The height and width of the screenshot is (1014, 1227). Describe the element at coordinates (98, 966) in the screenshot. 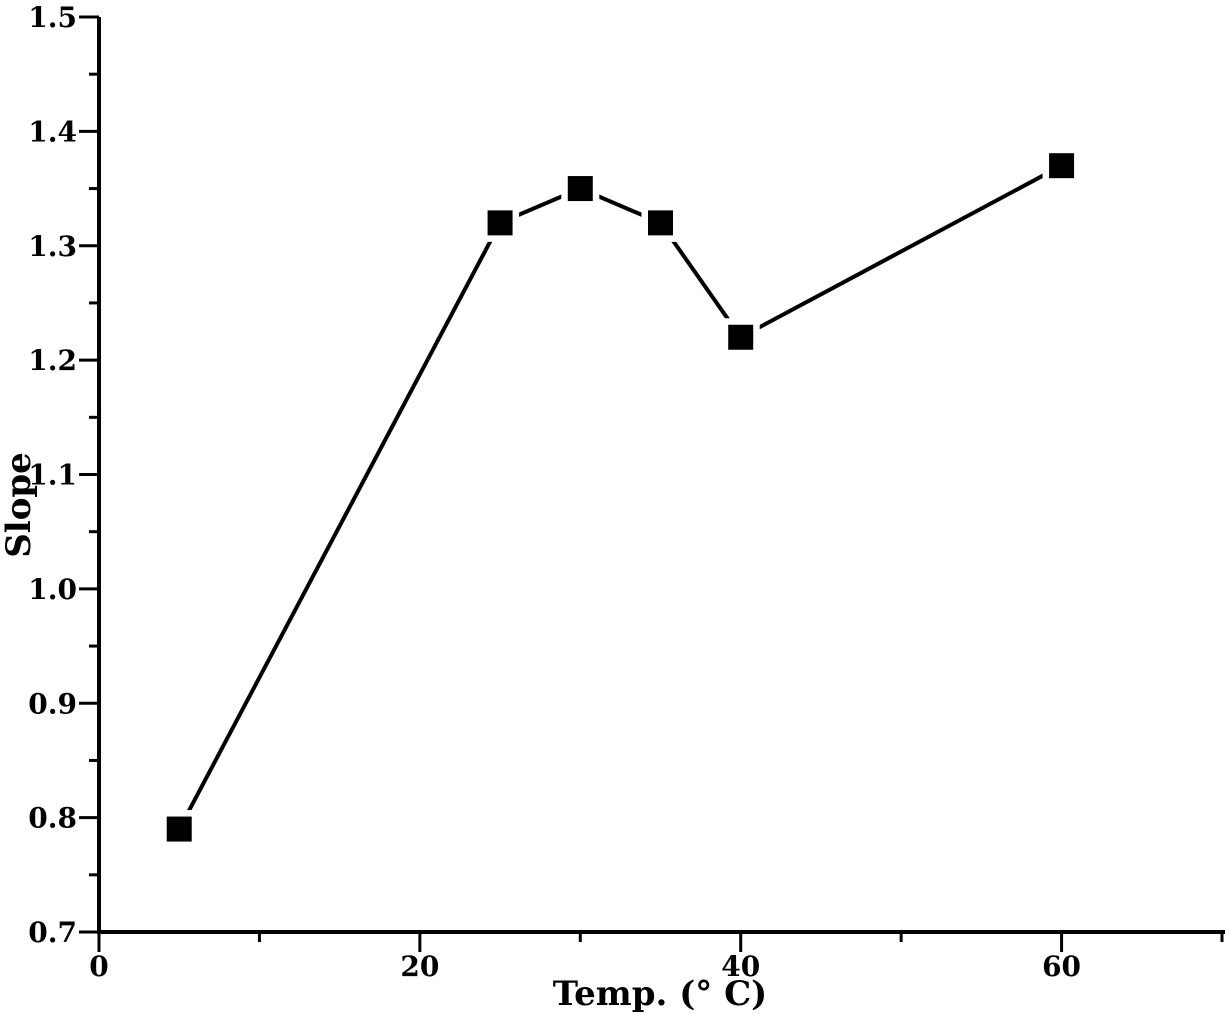

I see `x-tick-label: 0` at that location.